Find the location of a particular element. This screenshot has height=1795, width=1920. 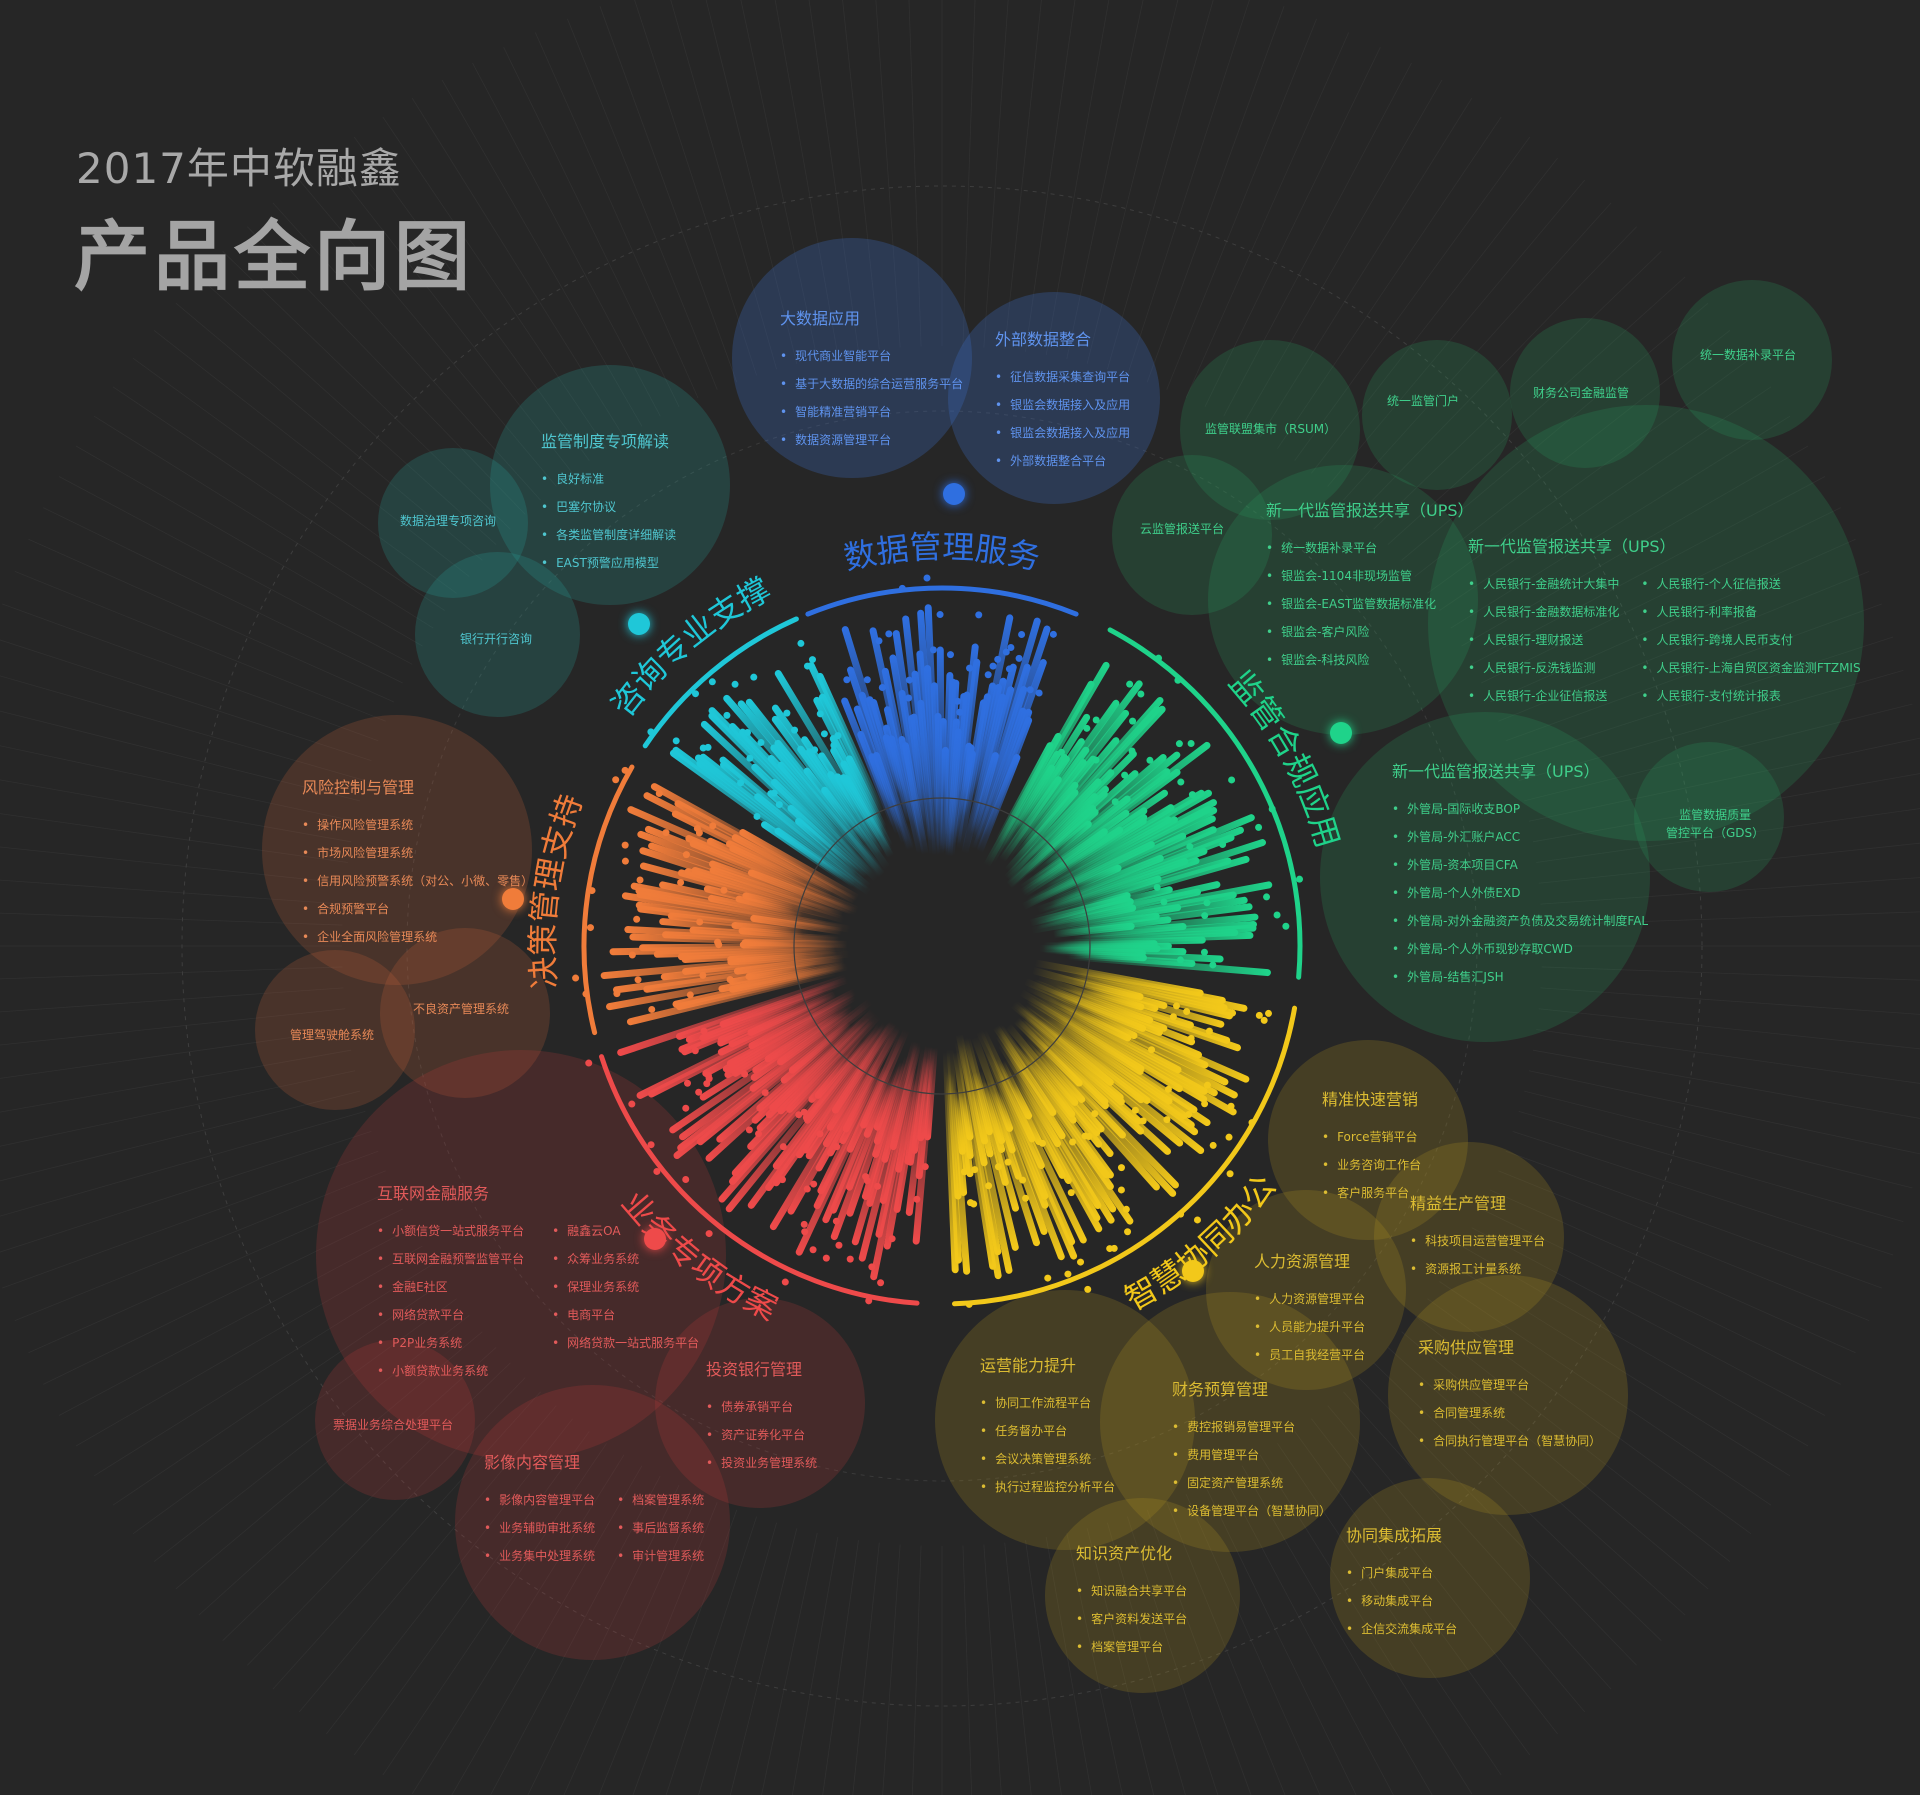

list-item: 互联网金融预警监管平台 is located at coordinates (450, 1259).